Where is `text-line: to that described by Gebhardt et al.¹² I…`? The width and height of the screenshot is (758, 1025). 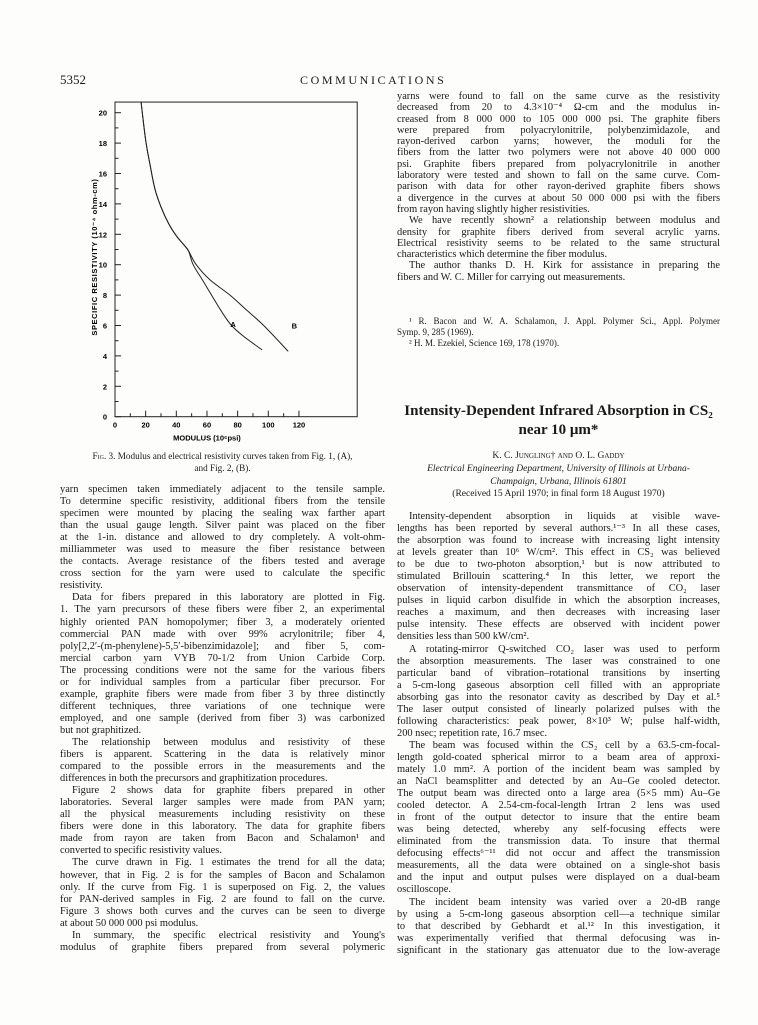
text-line: to that described by Gebhardt et al.¹² I… is located at coordinates (558, 926).